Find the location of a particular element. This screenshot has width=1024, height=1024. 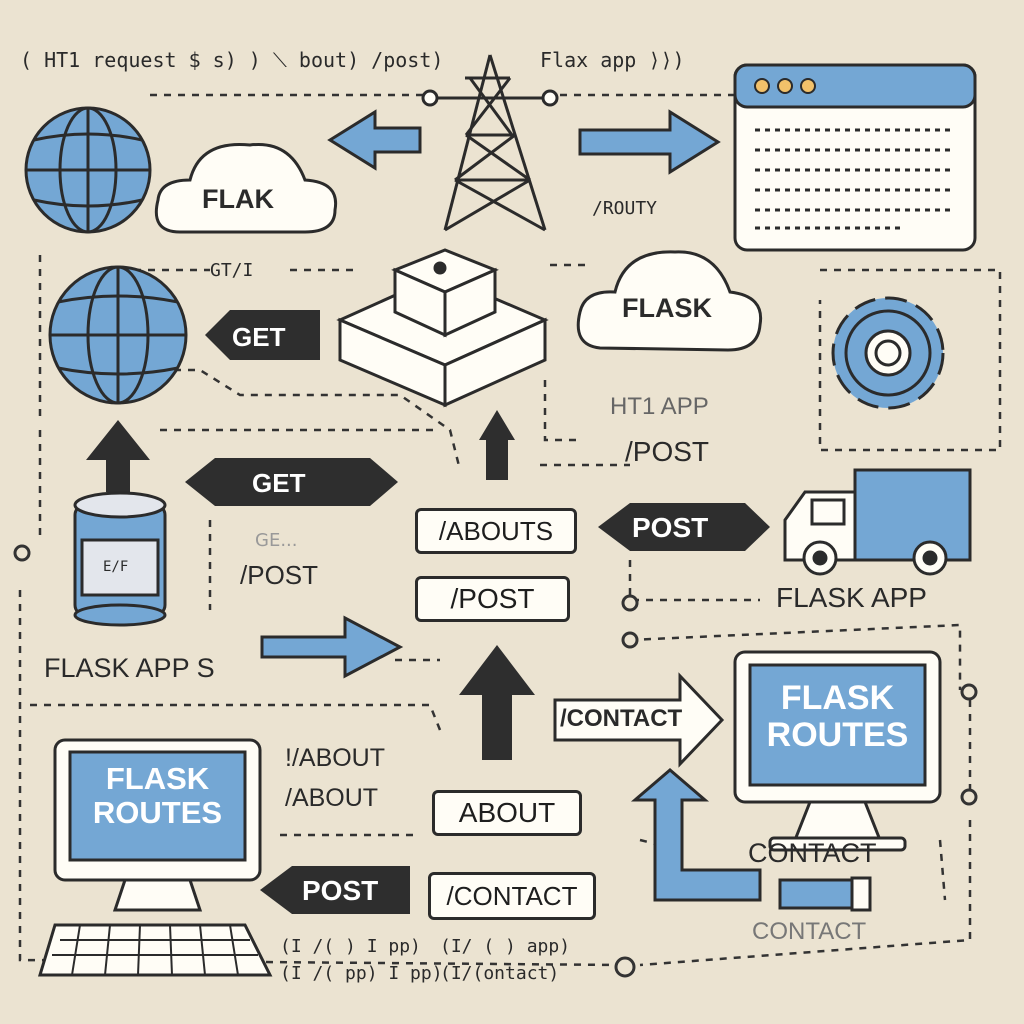

bottom-note: (I /( pp) I pp) is located at coordinates (361, 973).